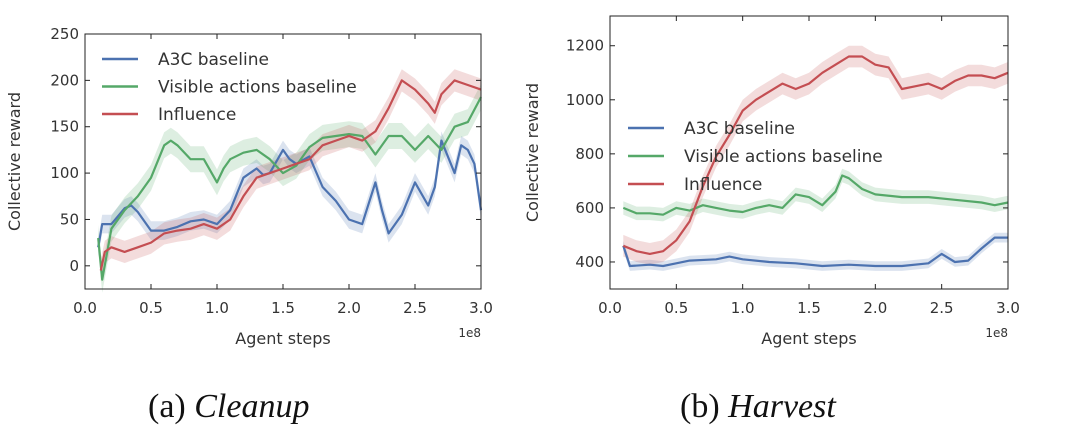  Describe the element at coordinates (585, 46) in the screenshot. I see `y-tick-label: 1200` at that location.